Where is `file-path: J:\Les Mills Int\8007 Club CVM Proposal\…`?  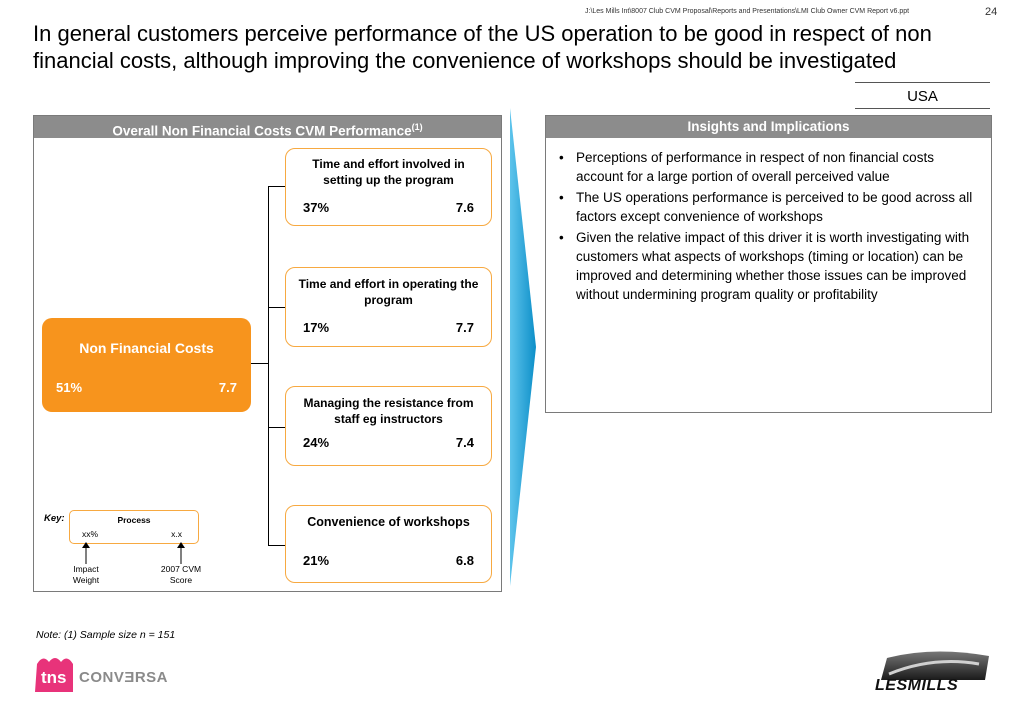
file-path: J:\Les Mills Int\8007 Club CVM Proposal\… is located at coordinates (747, 11).